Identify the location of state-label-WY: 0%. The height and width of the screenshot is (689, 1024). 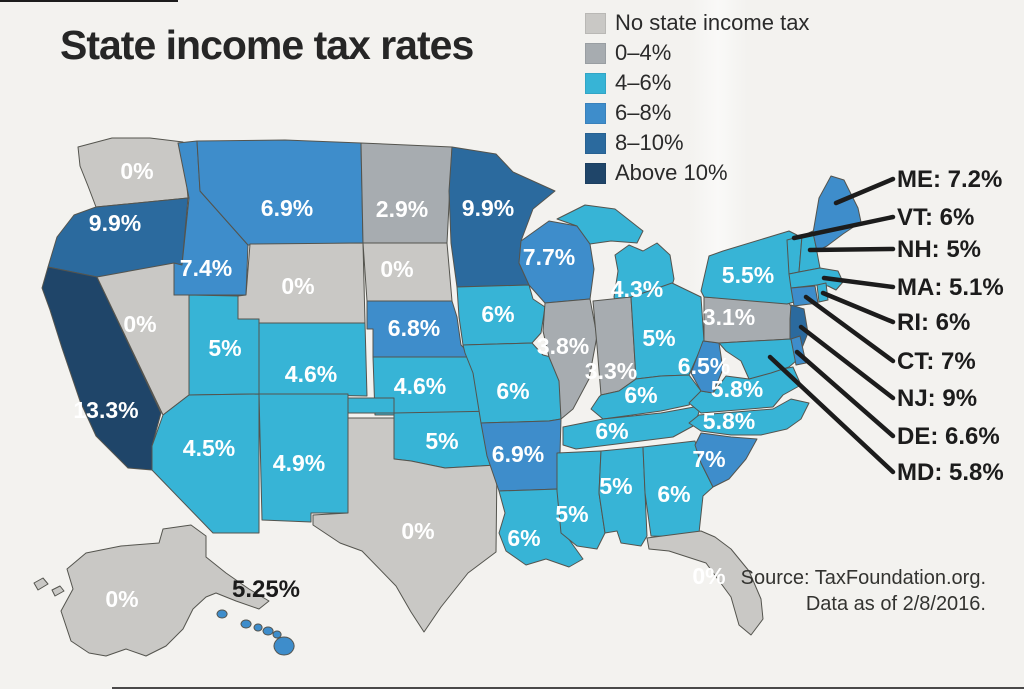
(297, 286).